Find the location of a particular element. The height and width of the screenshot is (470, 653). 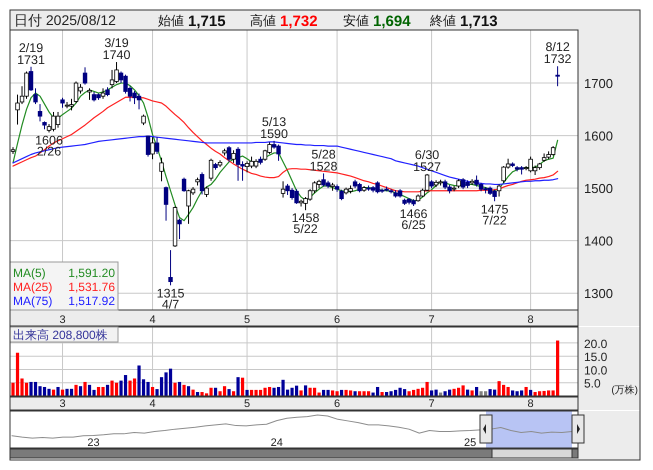

annotation: 5/28 1528 is located at coordinates (324, 160).